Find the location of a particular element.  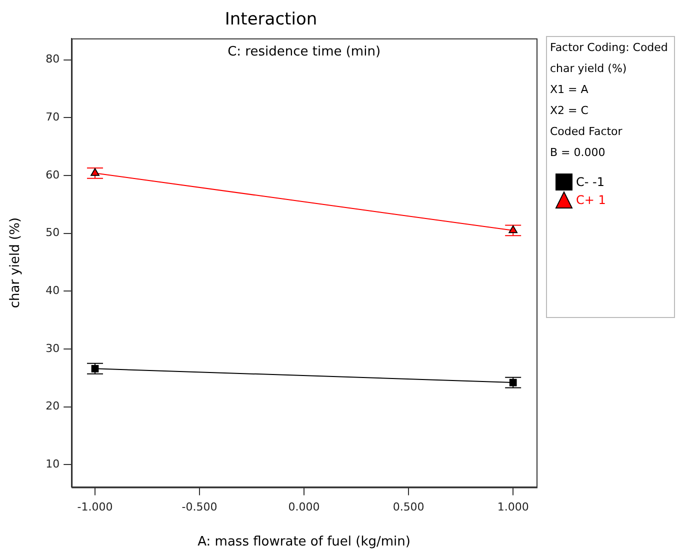

x-tick-label: 0.000 is located at coordinates (304, 507).